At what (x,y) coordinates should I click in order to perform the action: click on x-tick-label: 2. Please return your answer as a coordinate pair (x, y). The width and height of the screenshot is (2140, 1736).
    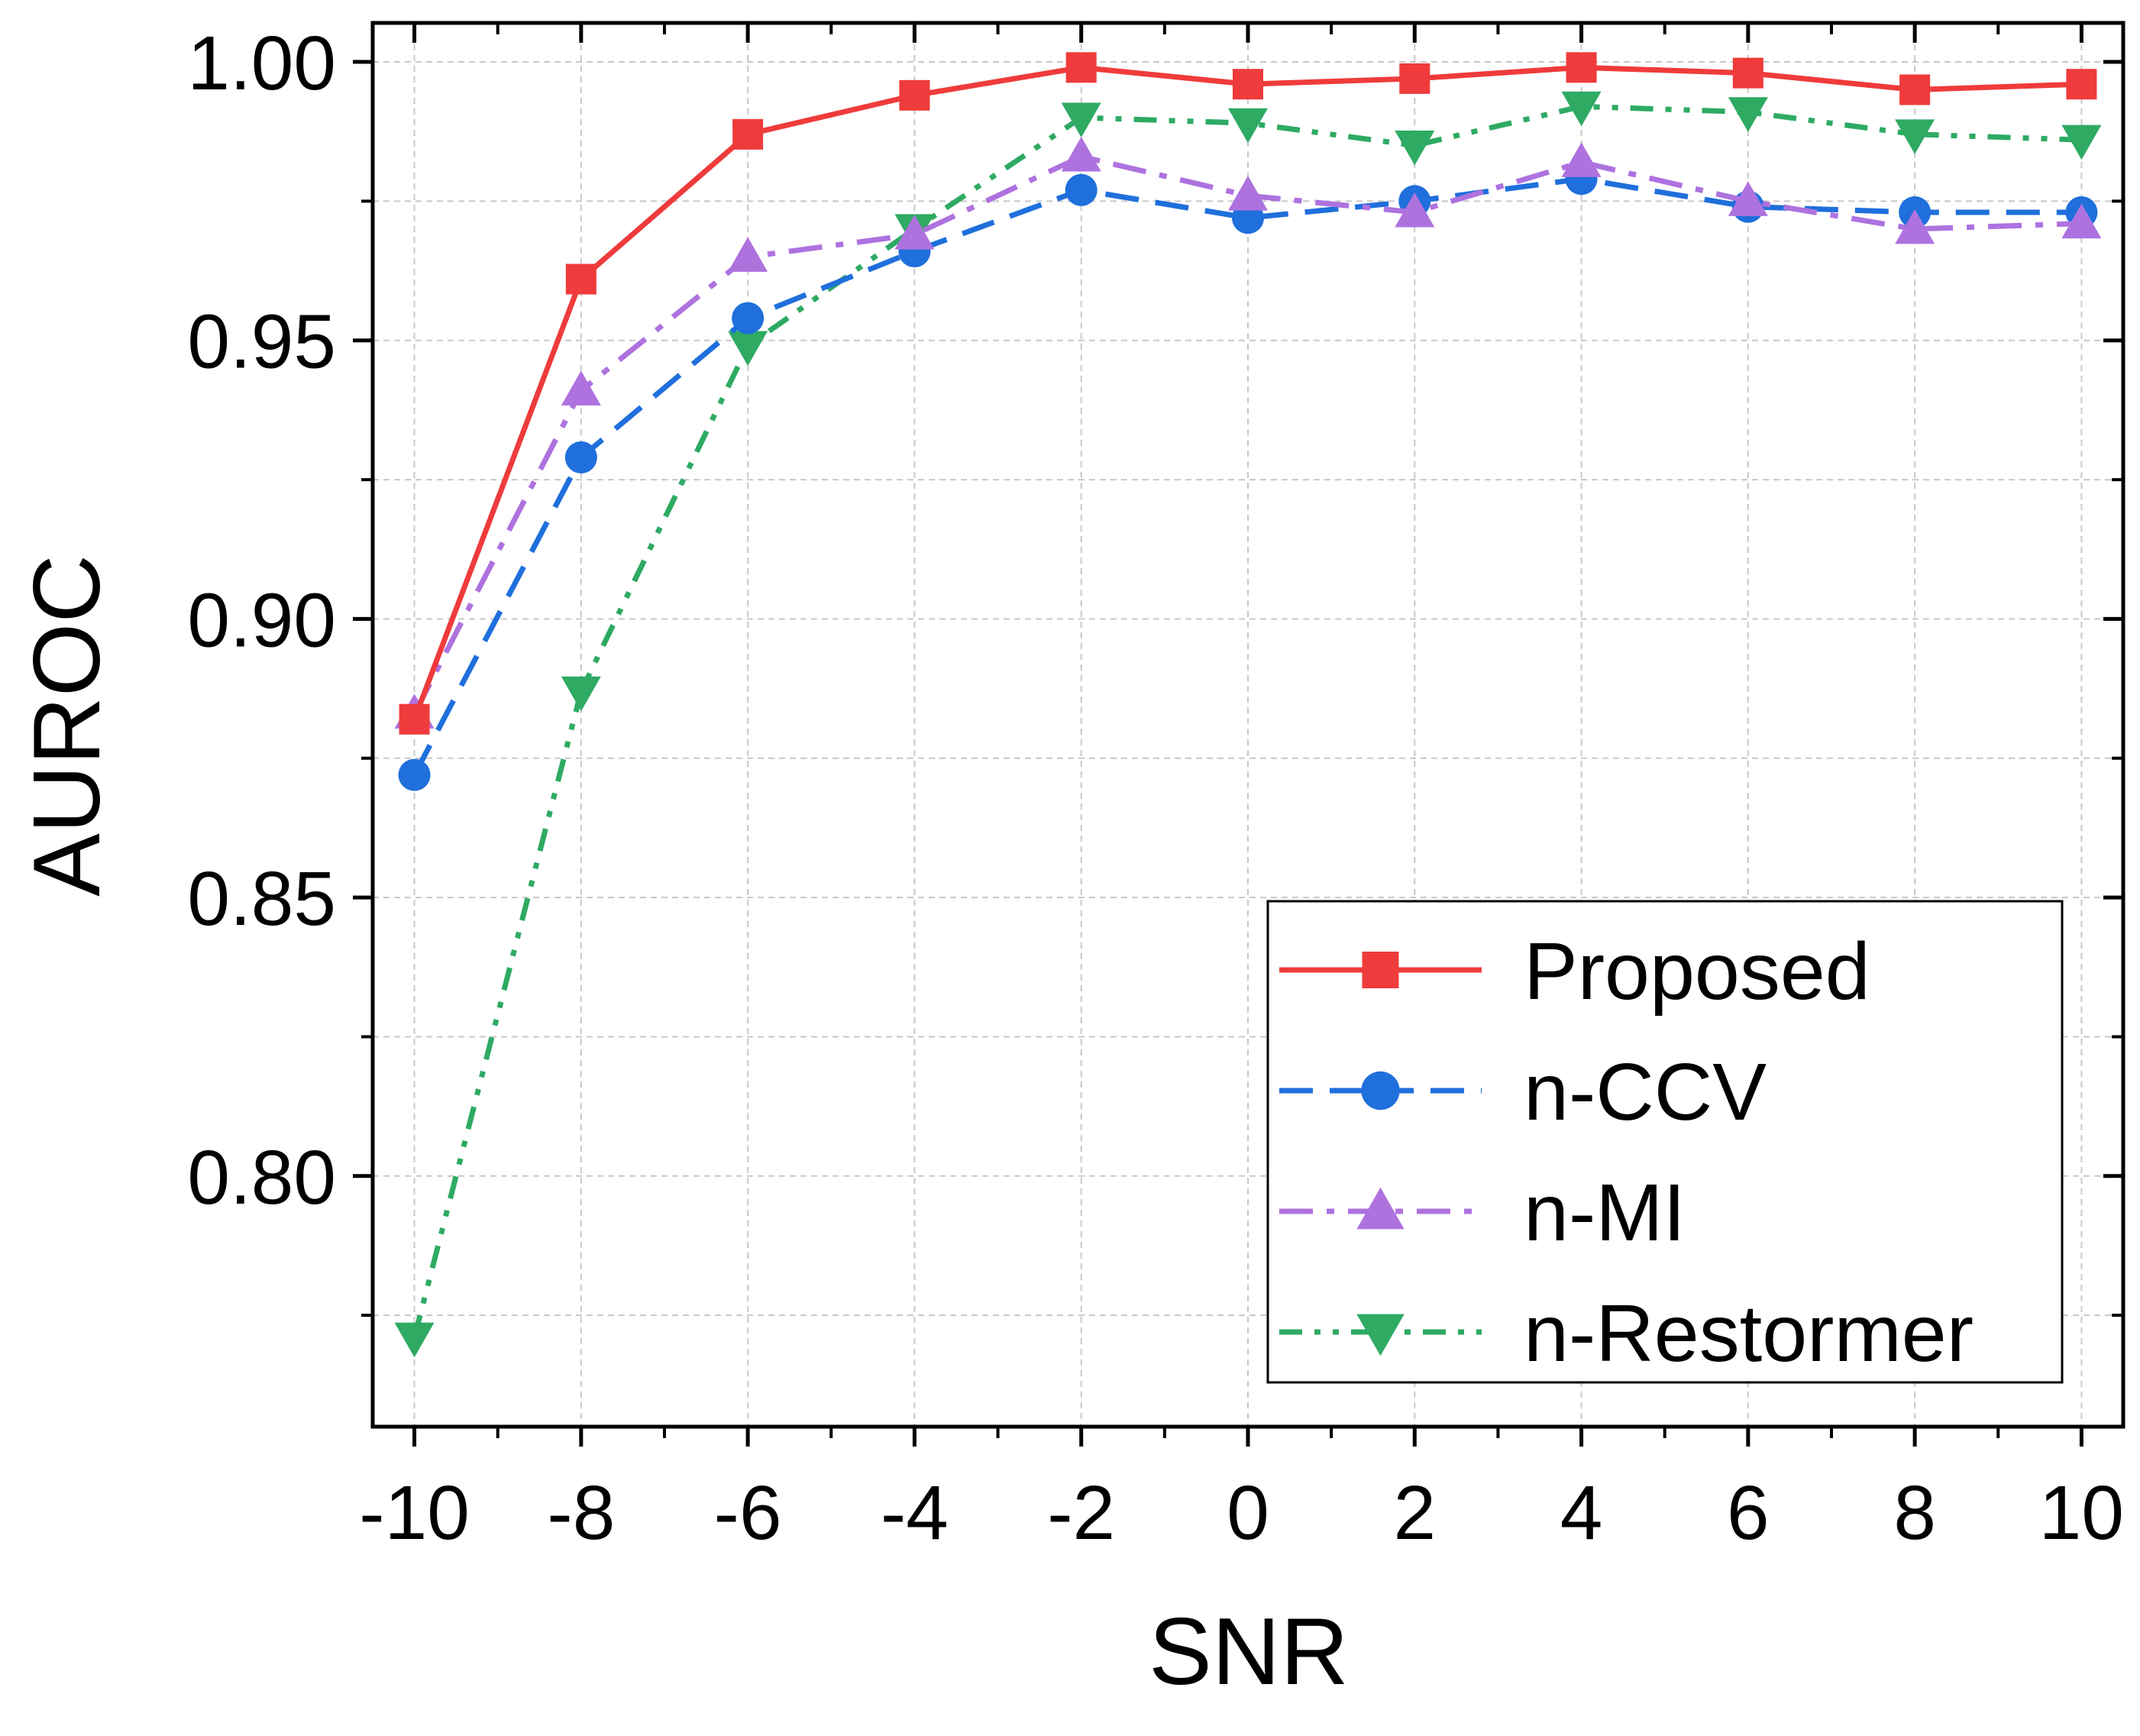
    Looking at the image, I should click on (1414, 1513).